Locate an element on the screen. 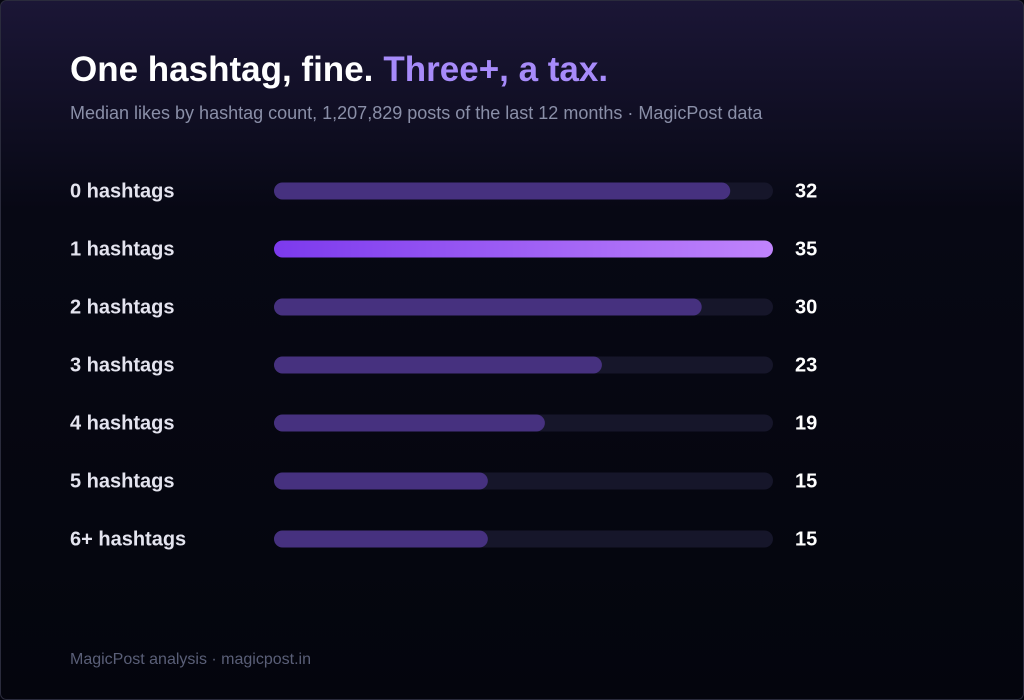  value-label: 35 is located at coordinates (806, 249).